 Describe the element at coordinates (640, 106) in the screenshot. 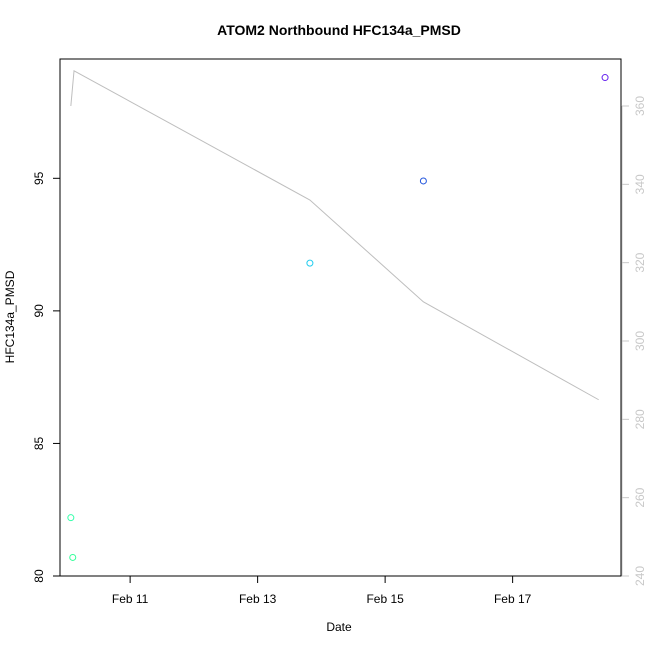

I see `secondary-tick-label: 360` at that location.